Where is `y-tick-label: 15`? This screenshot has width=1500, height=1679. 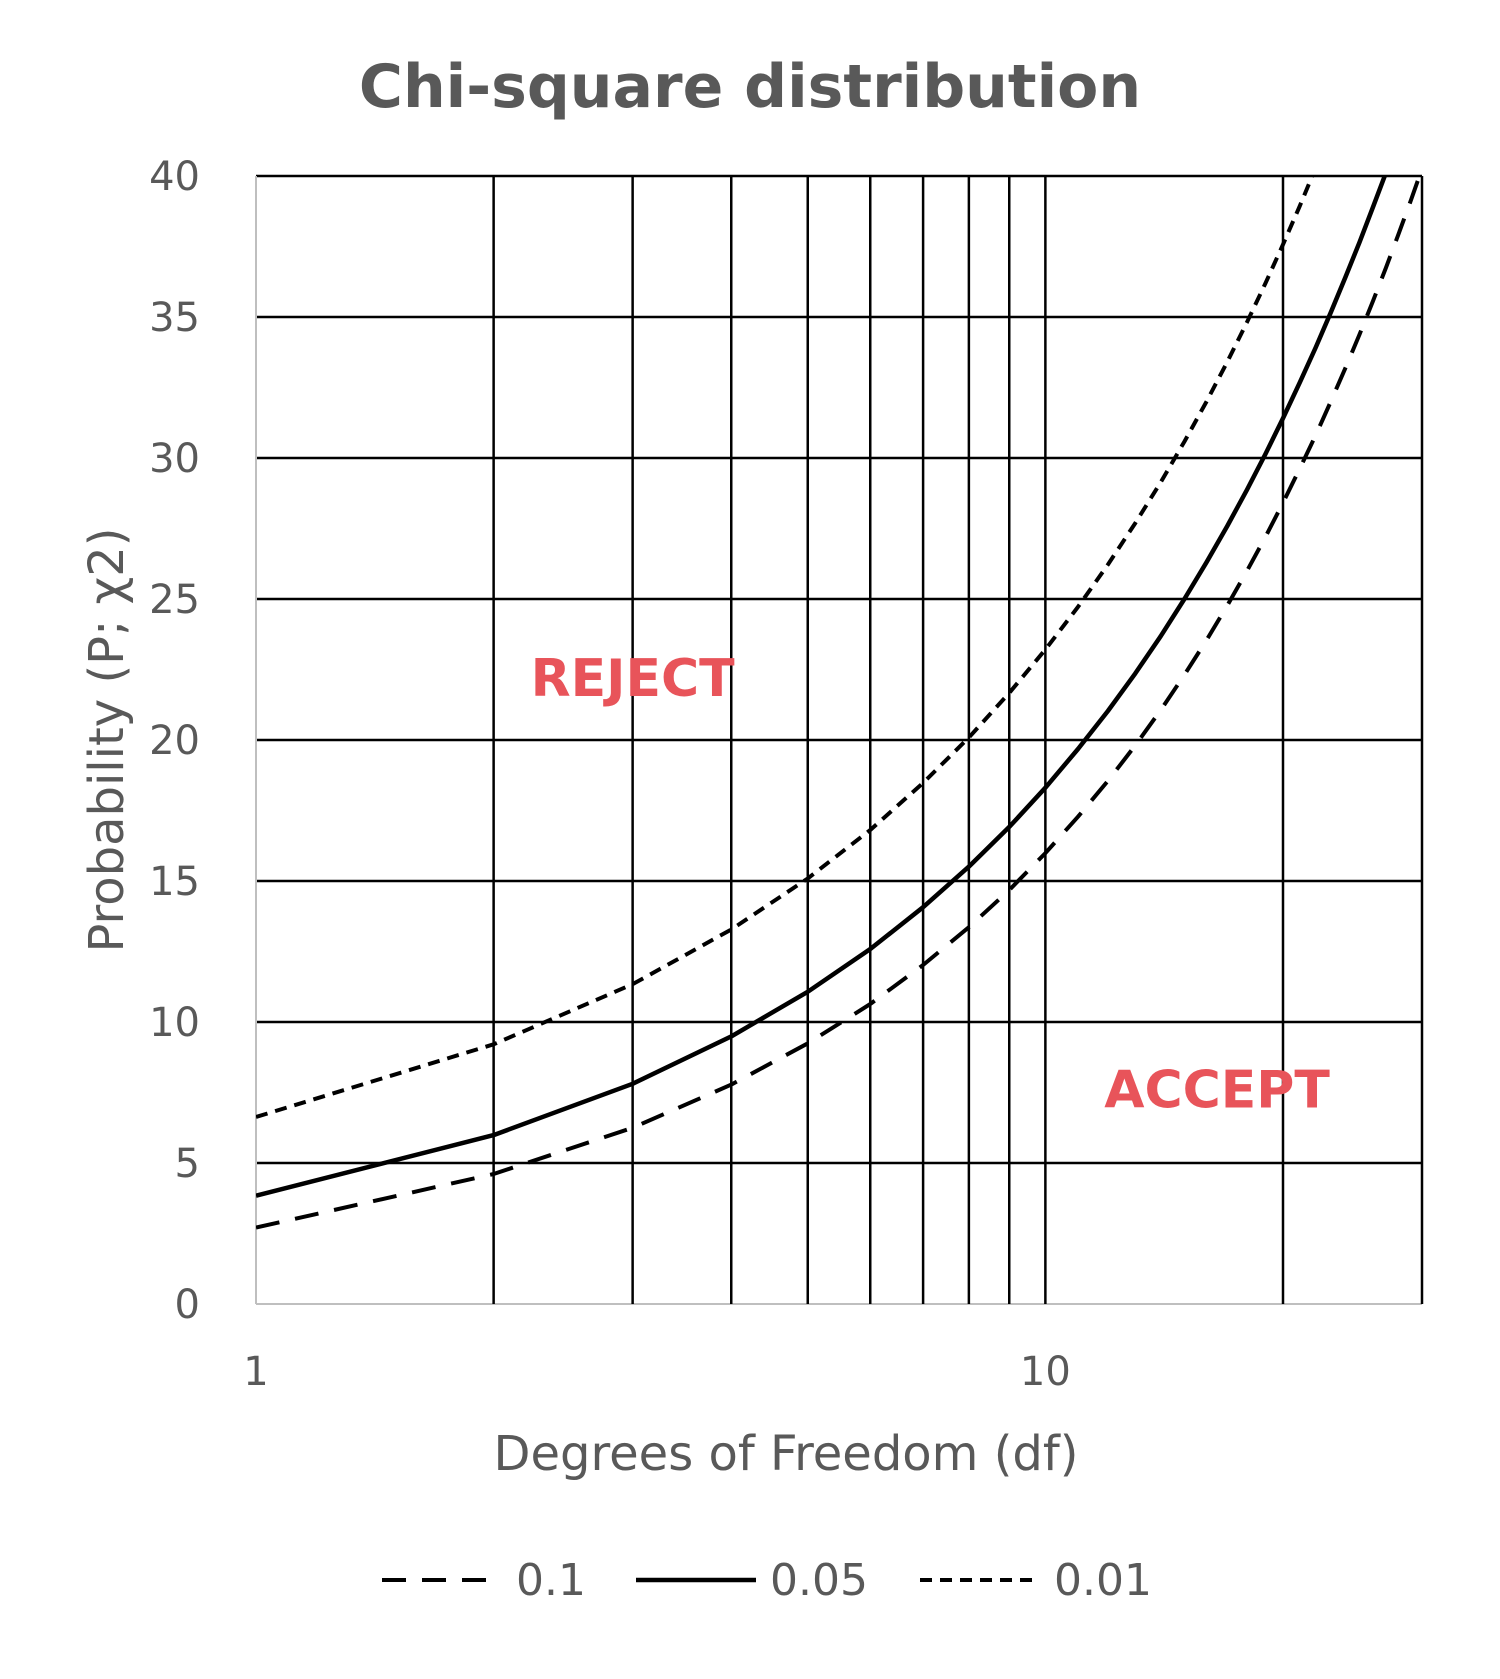
y-tick-label: 15 is located at coordinates (174, 882).